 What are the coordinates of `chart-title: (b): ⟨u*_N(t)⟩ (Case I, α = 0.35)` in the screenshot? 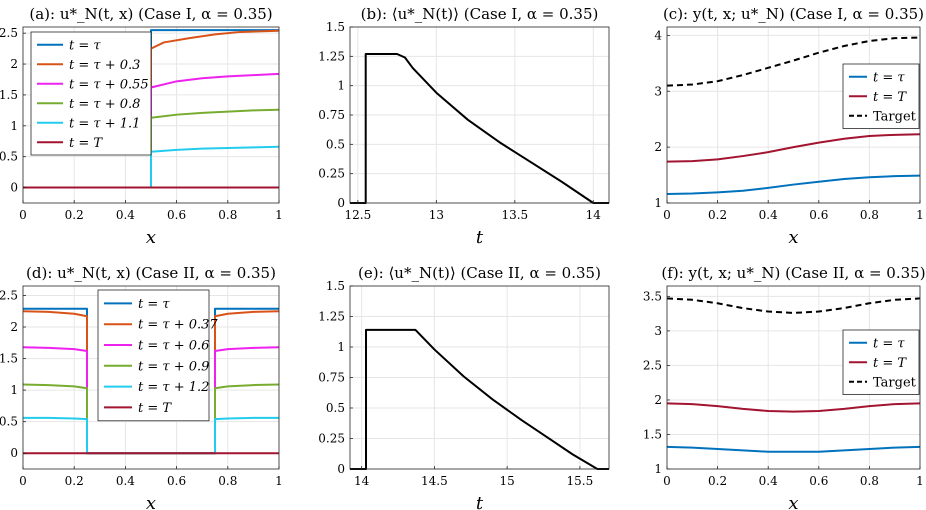 It's located at (480, 14).